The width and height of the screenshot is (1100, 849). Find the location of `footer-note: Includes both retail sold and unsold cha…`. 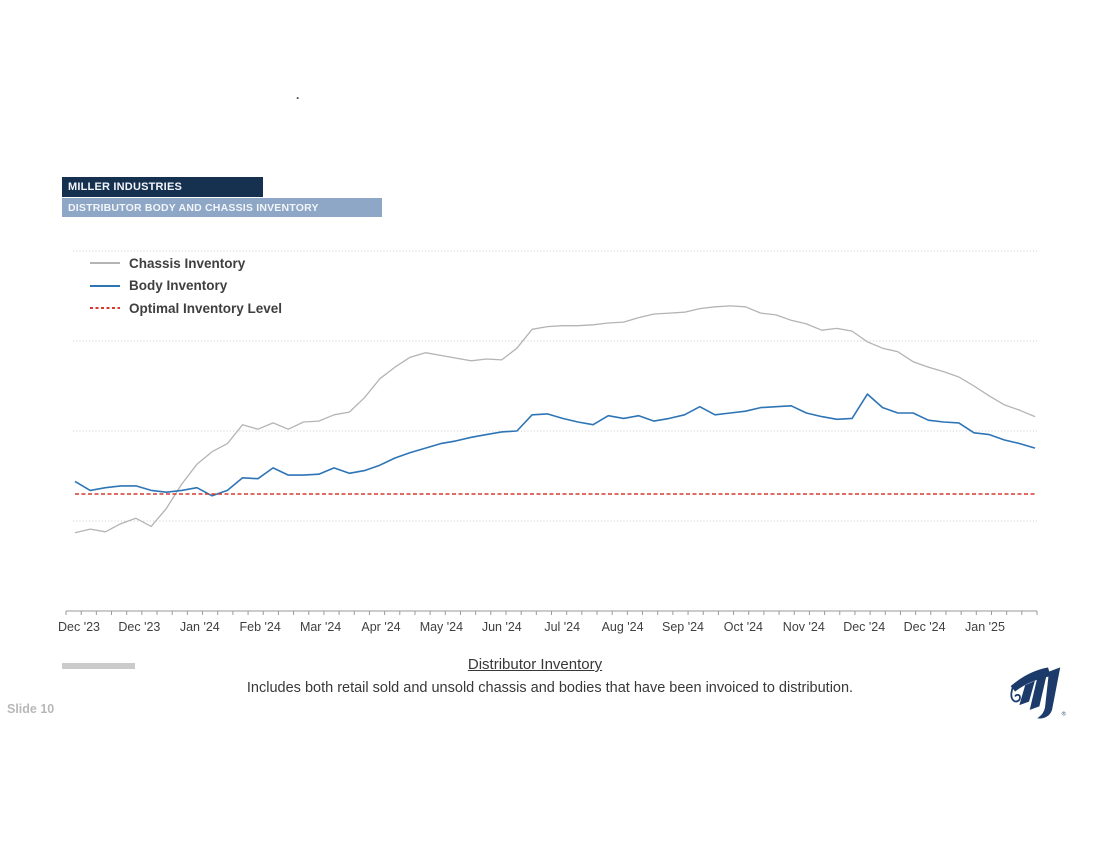

footer-note: Includes both retail sold and unsold cha… is located at coordinates (550, 688).